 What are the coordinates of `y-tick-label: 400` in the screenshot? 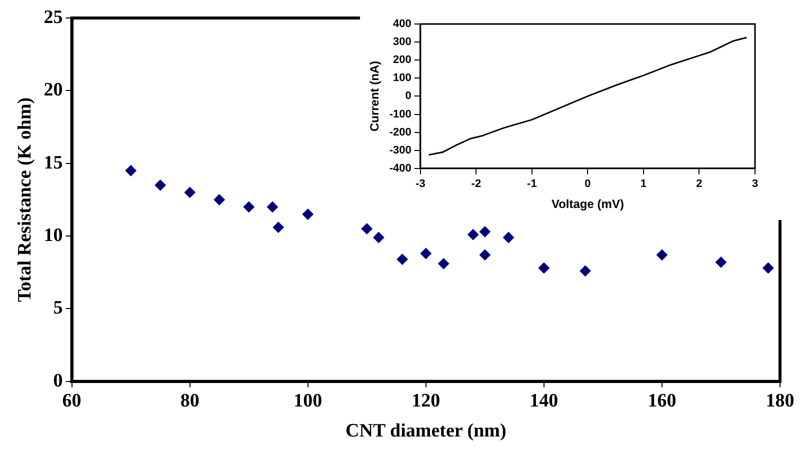 It's located at (402, 24).